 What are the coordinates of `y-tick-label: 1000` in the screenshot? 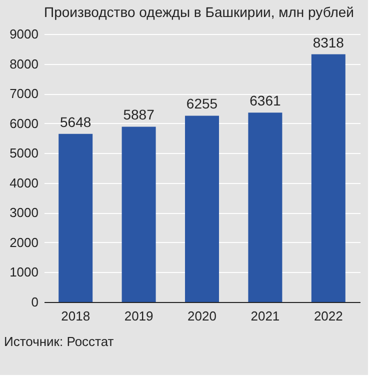 It's located at (24, 272).